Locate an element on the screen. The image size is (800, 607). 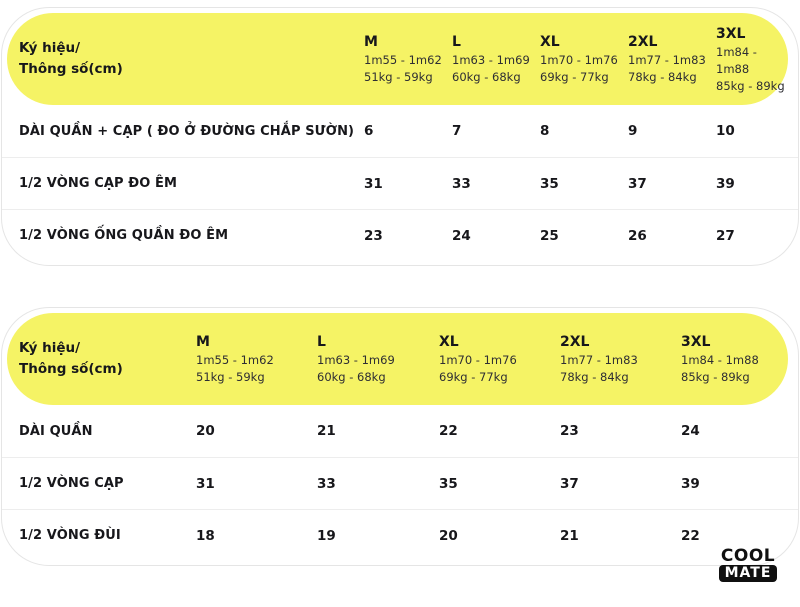
row-label: 1/2 VÒNG ĐÙI is located at coordinates (70, 535).